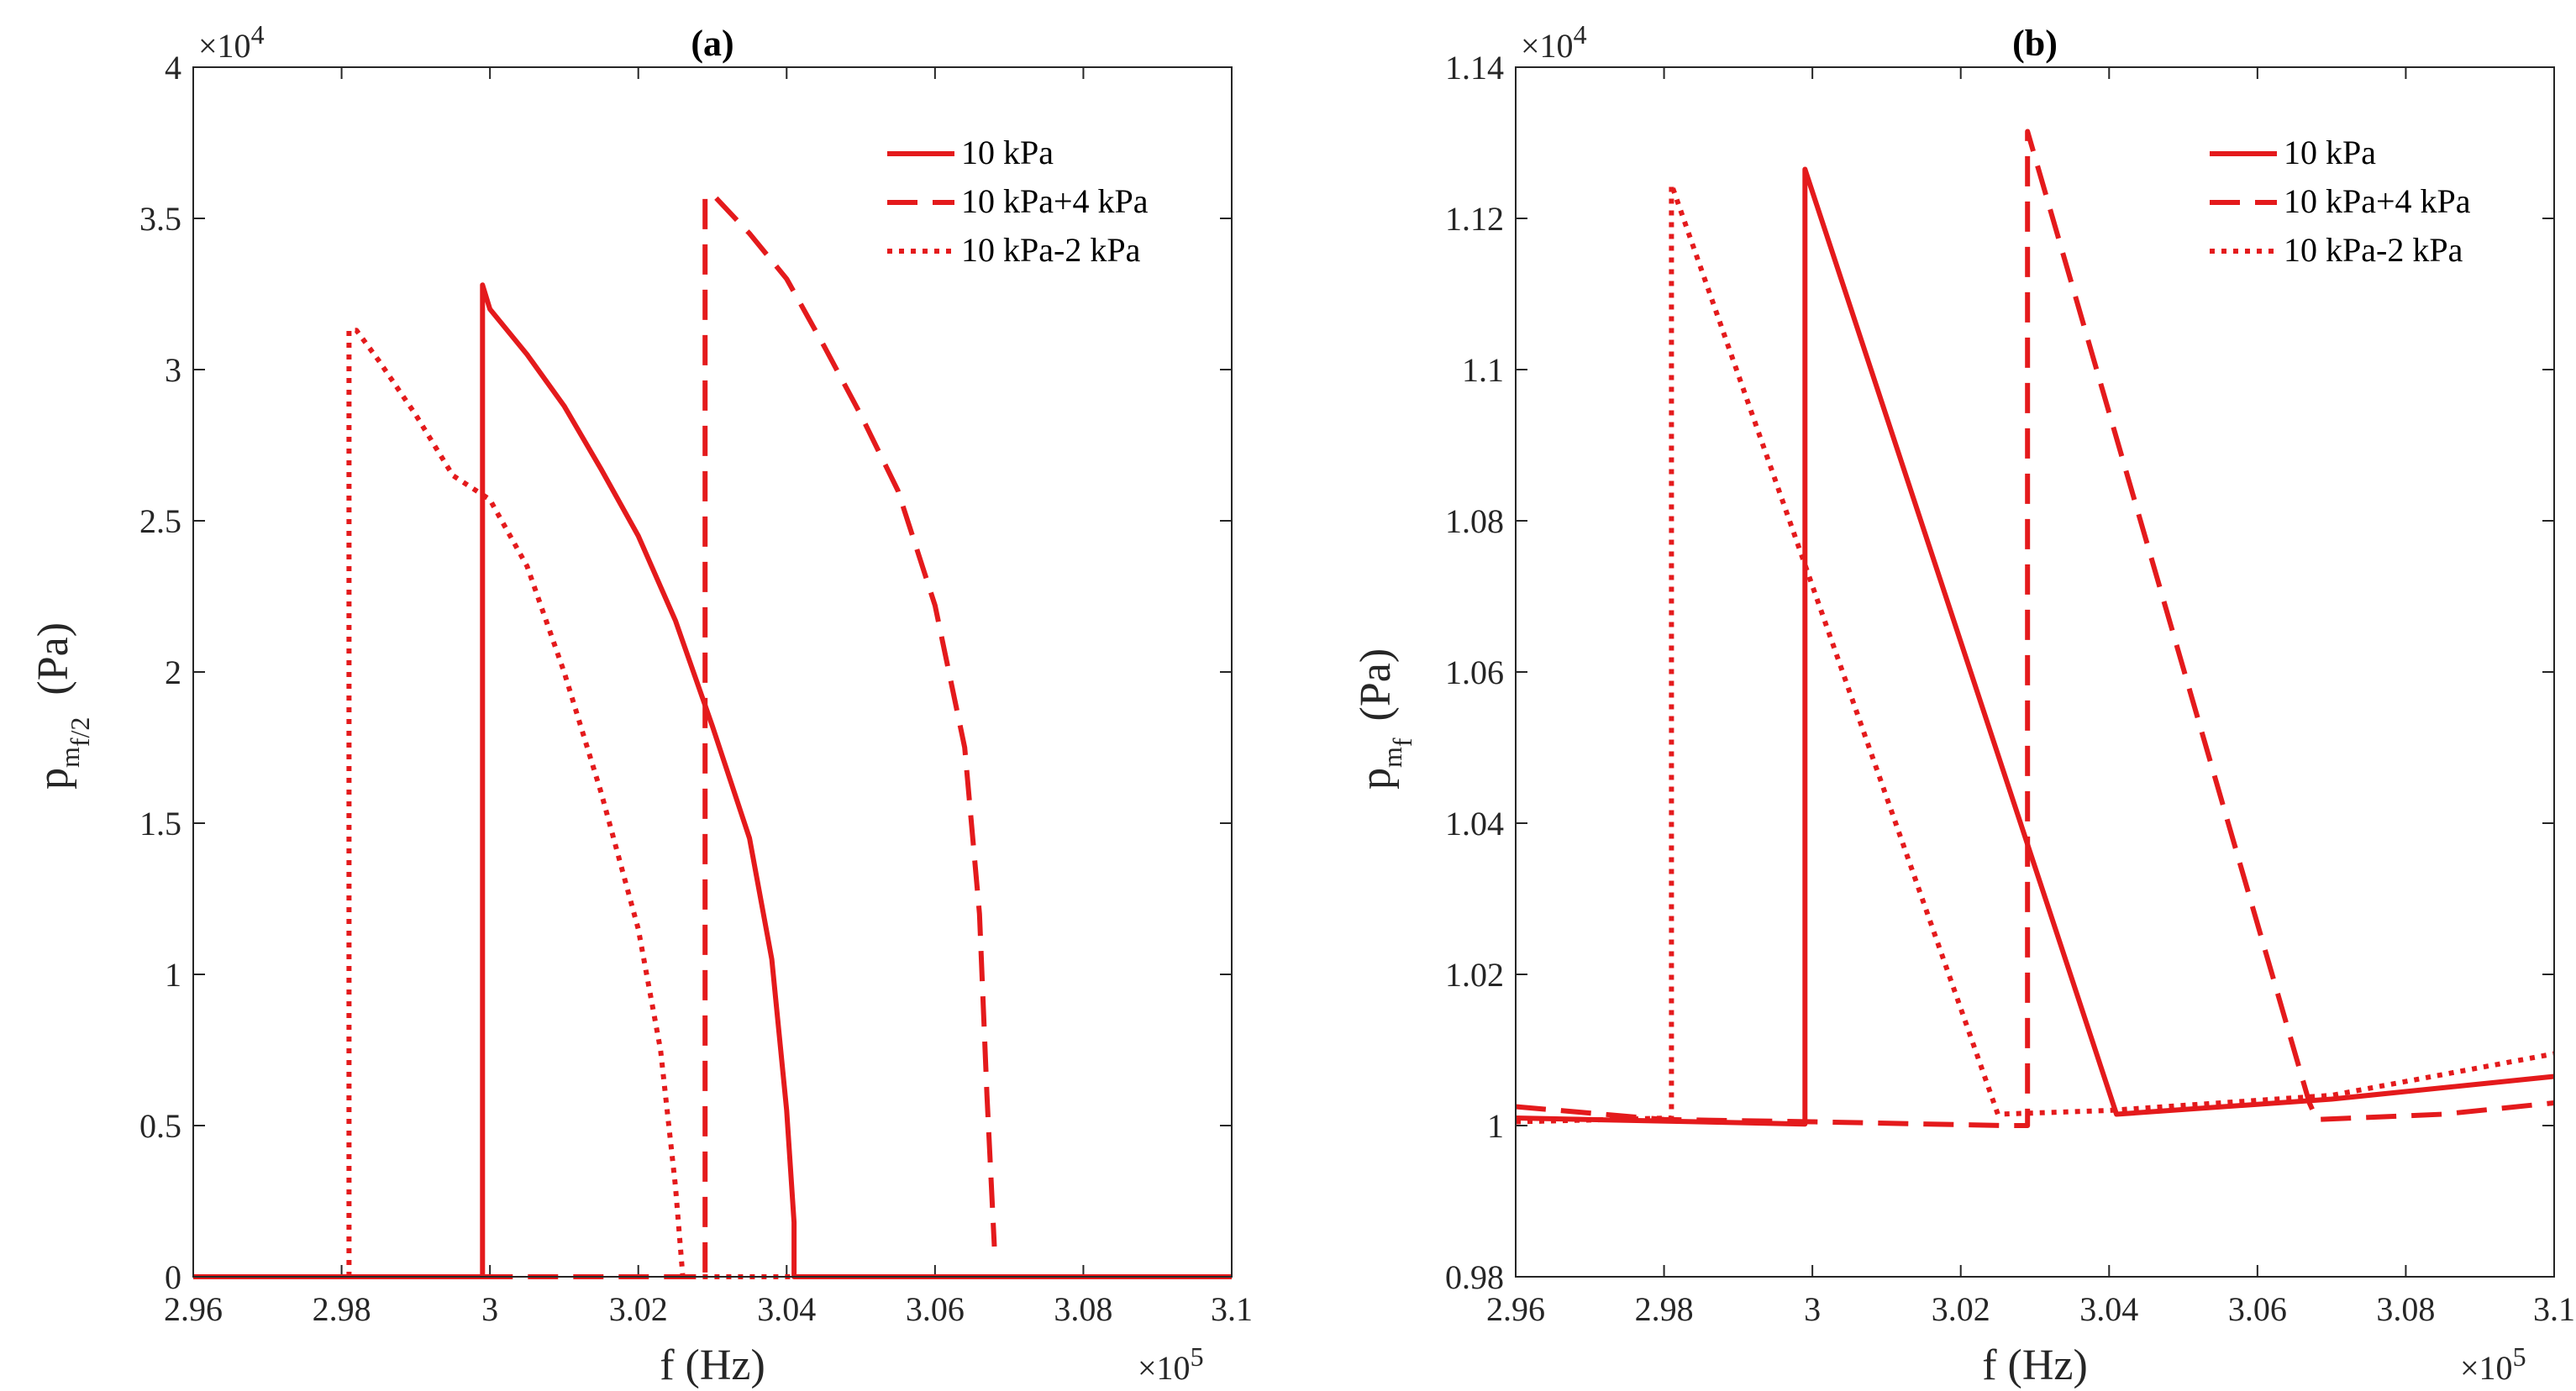 Image resolution: width=2576 pixels, height=1391 pixels. What do you see at coordinates (1376, 685) in the screenshot?
I see `panel-b-y-label-unit: (Pa)` at bounding box center [1376, 685].